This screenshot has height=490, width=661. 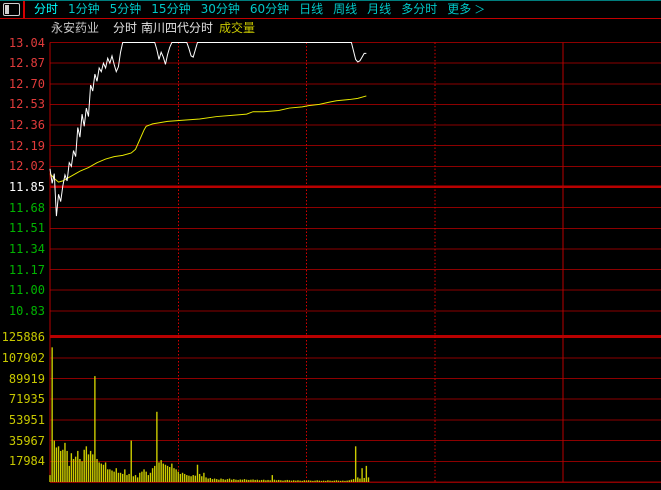 I want to click on indicator-label: 南川四代分时, so click(x=177, y=27).